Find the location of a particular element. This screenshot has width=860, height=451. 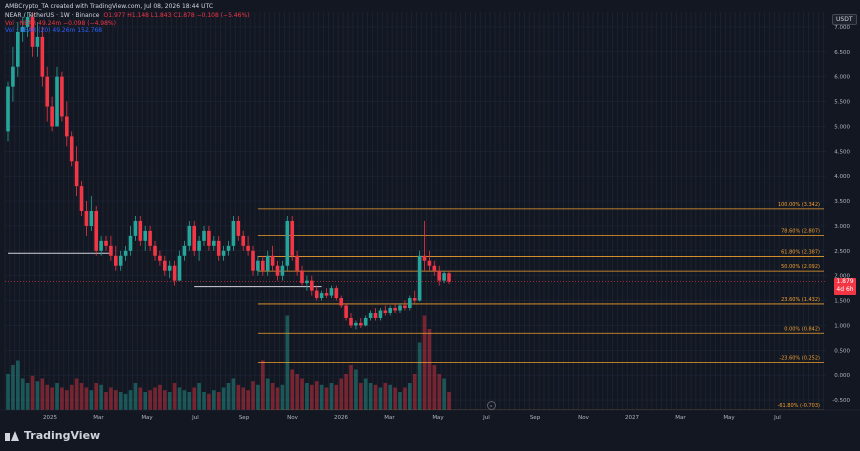

time-tick-label: Jul is located at coordinates (777, 418).